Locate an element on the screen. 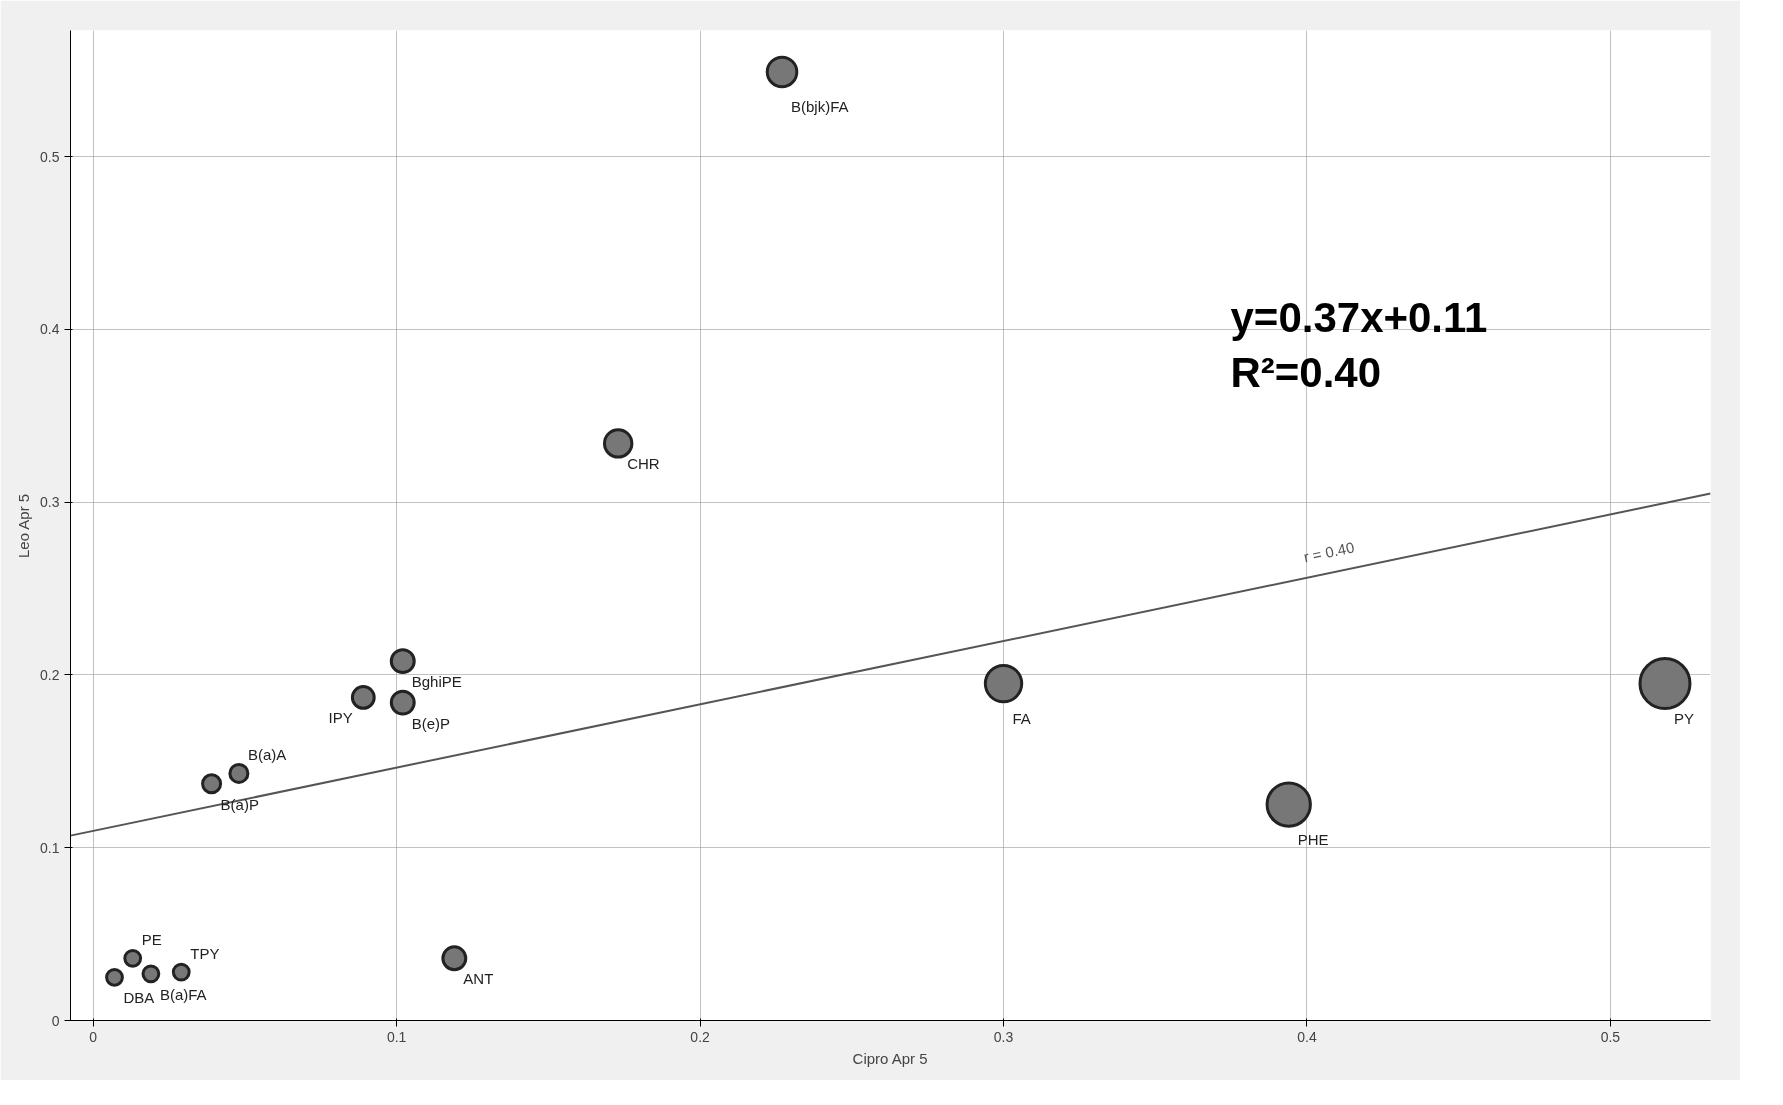 The height and width of the screenshot is (1105, 1783). y-axis-title: Leo Apr 5 is located at coordinates (24, 526).